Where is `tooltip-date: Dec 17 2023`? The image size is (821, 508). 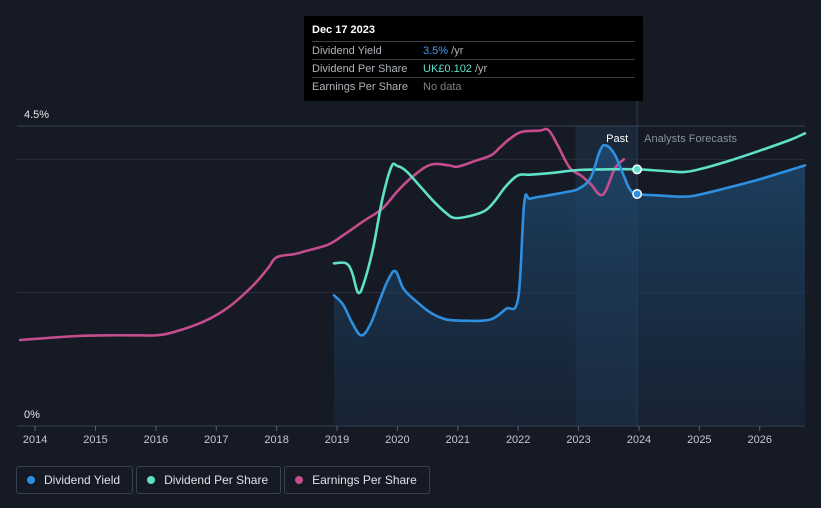
tooltip-date: Dec 17 2023 is located at coordinates (343, 30).